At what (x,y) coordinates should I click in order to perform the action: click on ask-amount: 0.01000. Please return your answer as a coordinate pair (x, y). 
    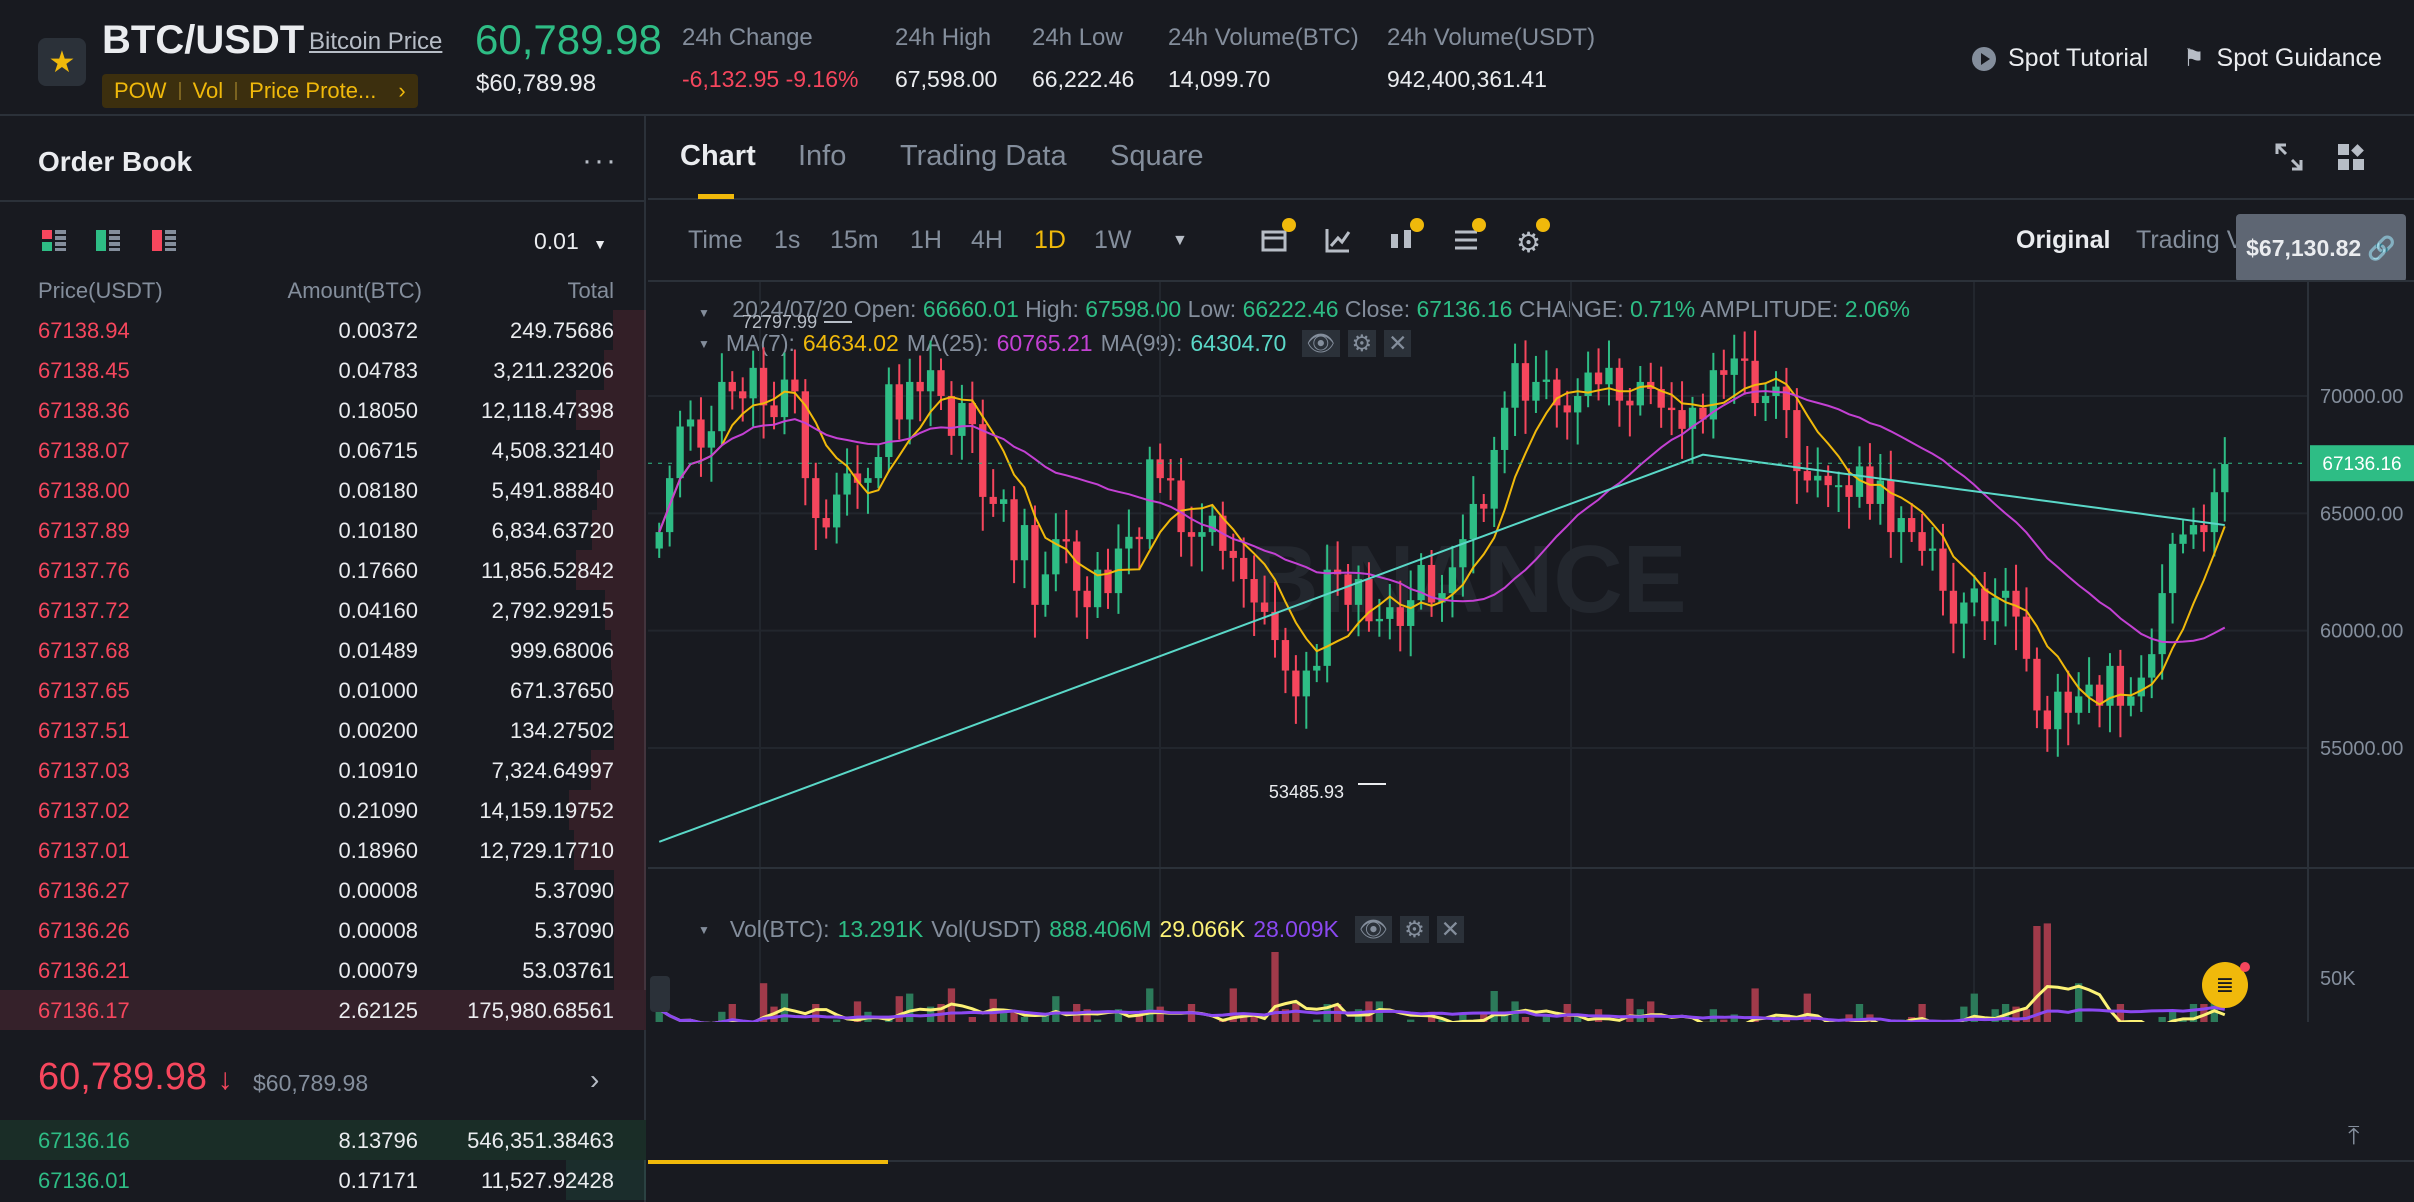
    Looking at the image, I should click on (378, 690).